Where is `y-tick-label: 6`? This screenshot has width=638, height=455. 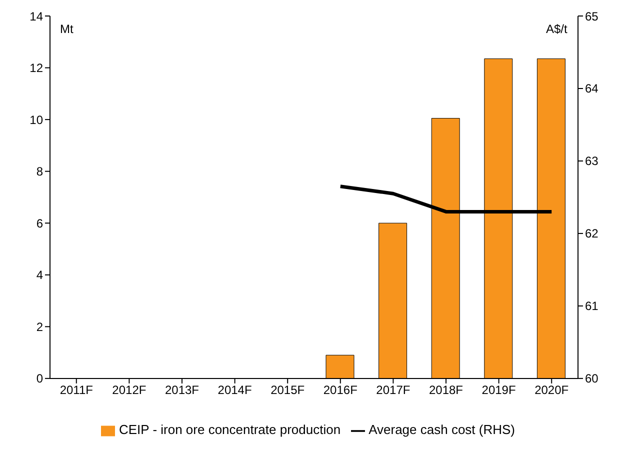
y-tick-label: 6 is located at coordinates (40, 223).